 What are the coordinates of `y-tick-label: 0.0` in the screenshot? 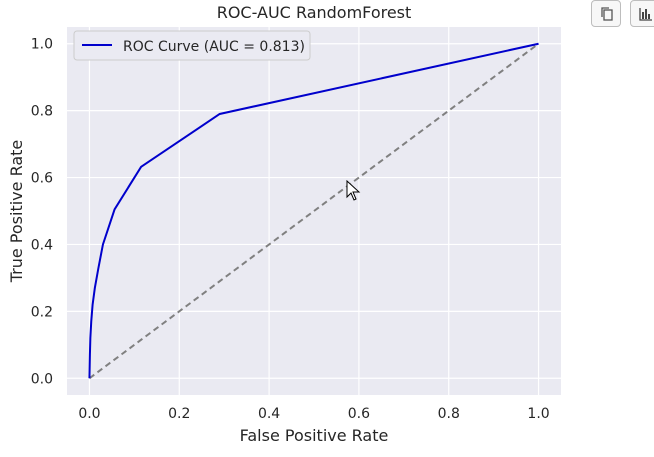 It's located at (42, 379).